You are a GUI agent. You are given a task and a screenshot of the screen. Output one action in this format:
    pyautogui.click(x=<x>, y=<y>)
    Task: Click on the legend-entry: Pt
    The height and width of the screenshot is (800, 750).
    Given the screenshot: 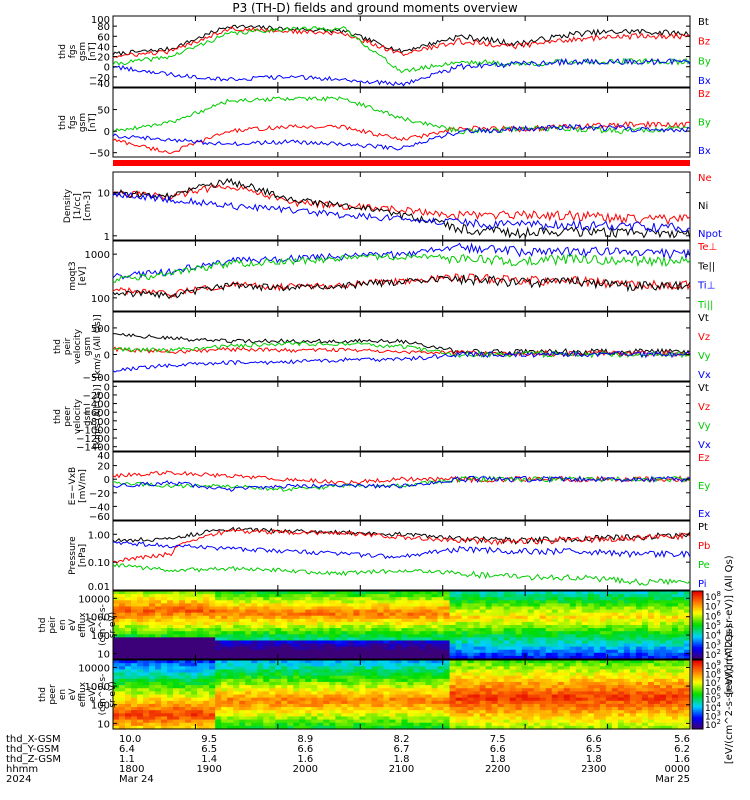 What is the action you would take?
    pyautogui.click(x=703, y=527)
    